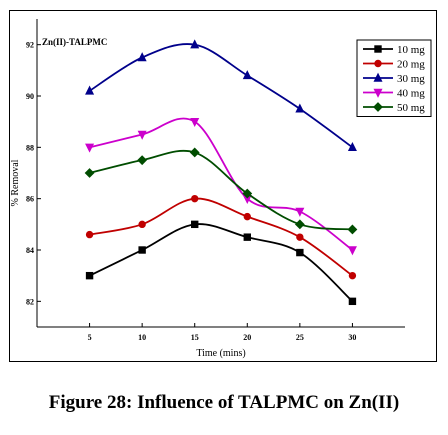  I want to click on y-tick-label: 86, so click(30, 199).